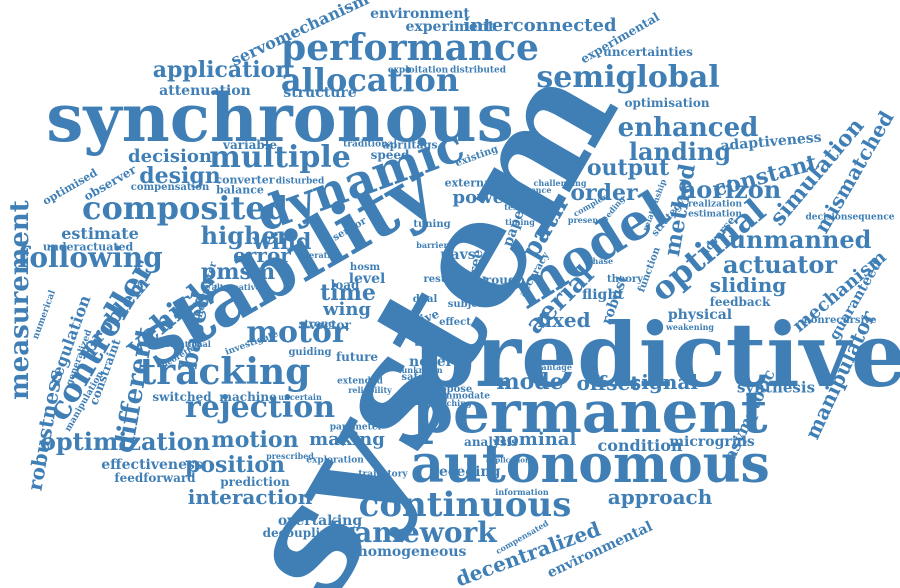  Describe the element at coordinates (100, 233) in the screenshot. I see `cloud-word: estimate` at that location.